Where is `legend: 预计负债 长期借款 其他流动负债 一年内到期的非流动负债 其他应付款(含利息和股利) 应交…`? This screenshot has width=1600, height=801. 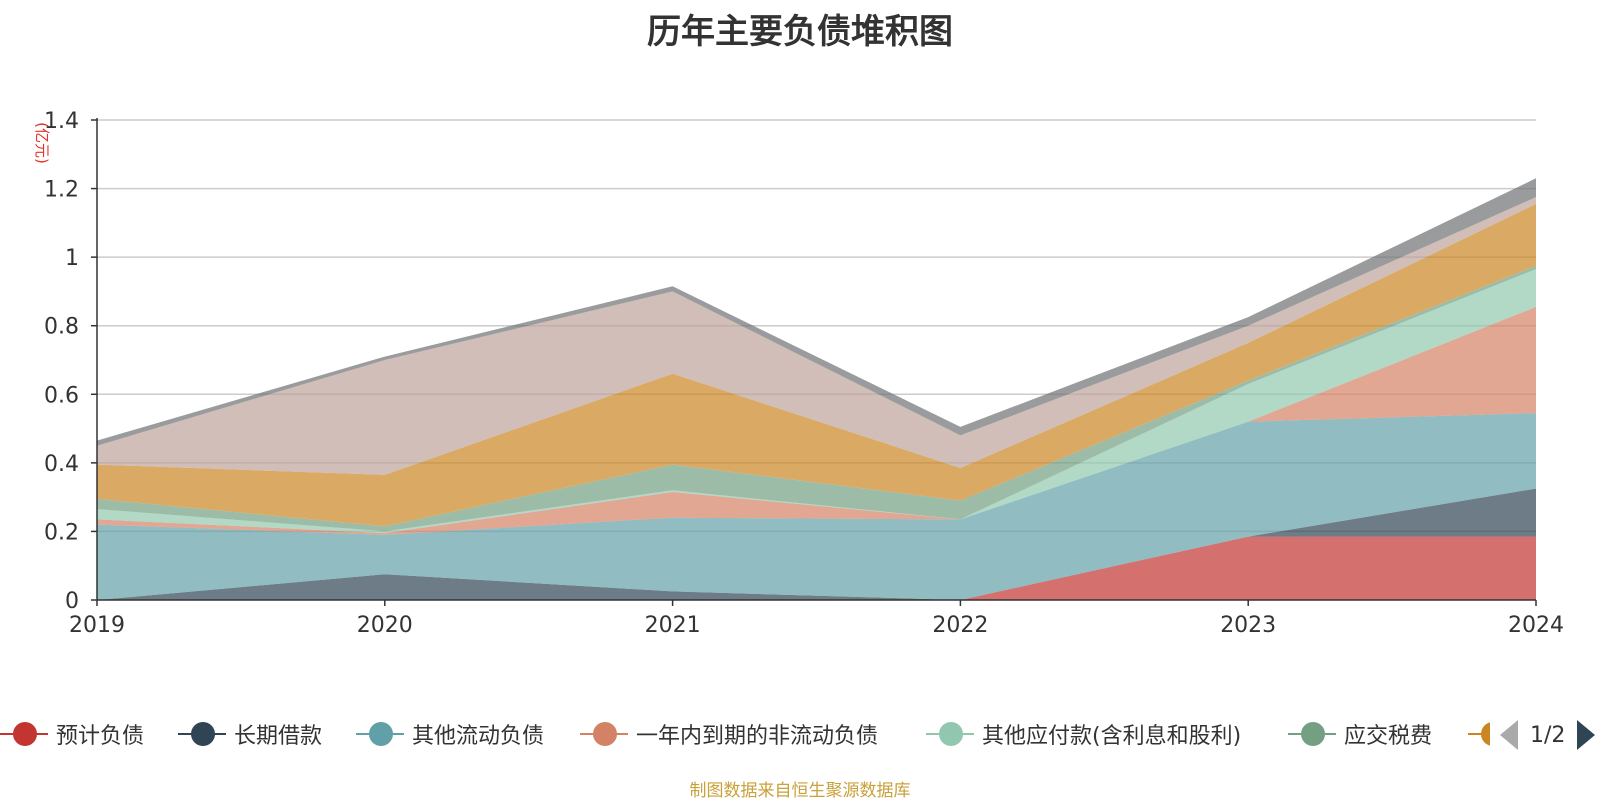 legend: 预计负债 长期借款 其他流动负债 一年内到期的非流动负债 其他应付款(含利息和股利) 应交… is located at coordinates (745, 734).